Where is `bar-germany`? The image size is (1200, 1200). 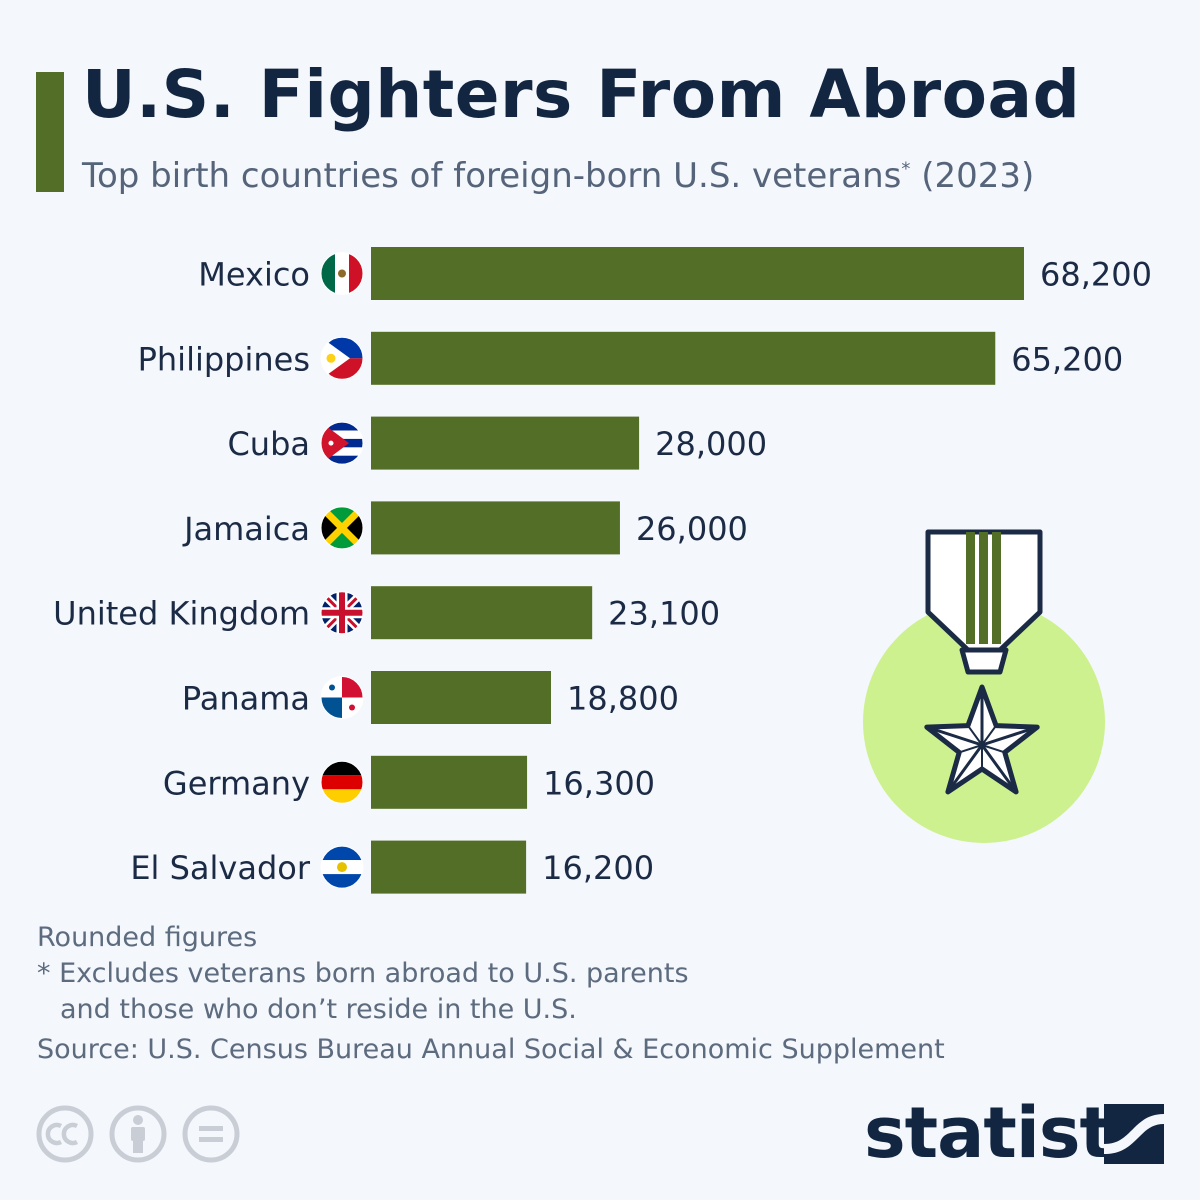 bar-germany is located at coordinates (449, 782).